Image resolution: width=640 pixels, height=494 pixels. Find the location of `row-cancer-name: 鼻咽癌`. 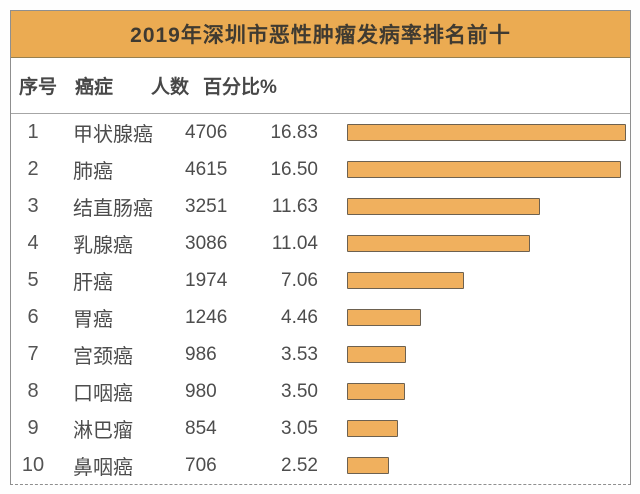

row-cancer-name: 鼻咽癌 is located at coordinates (103, 468).